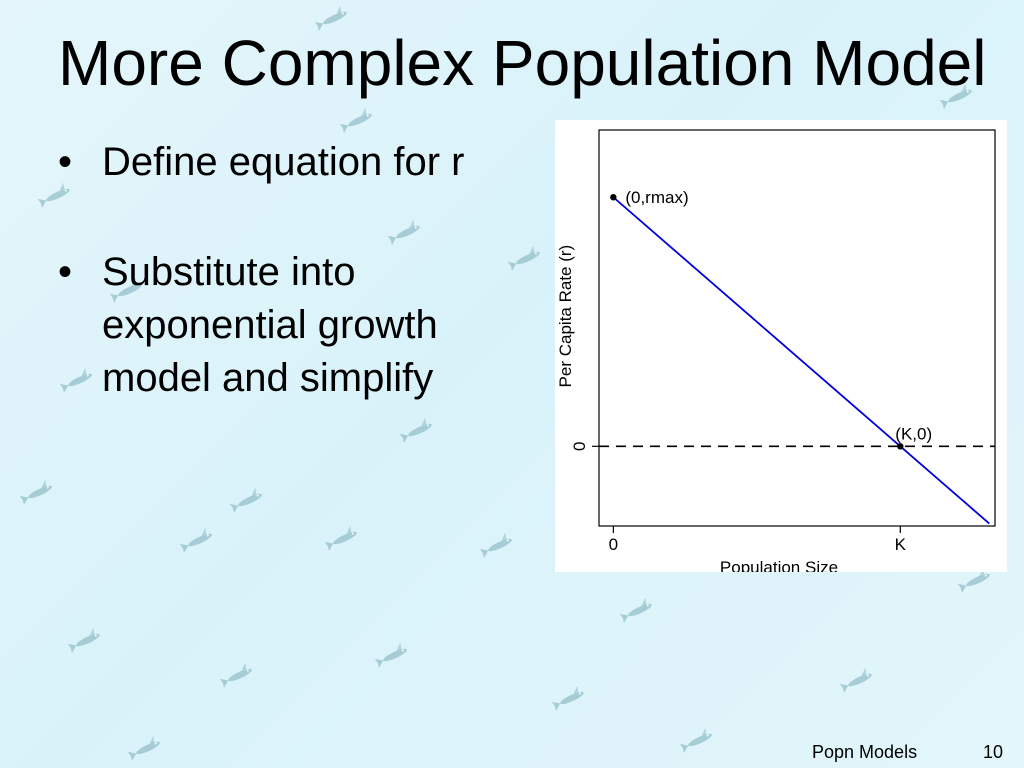  Describe the element at coordinates (579, 446) in the screenshot. I see `y-tick-label: 0` at that location.